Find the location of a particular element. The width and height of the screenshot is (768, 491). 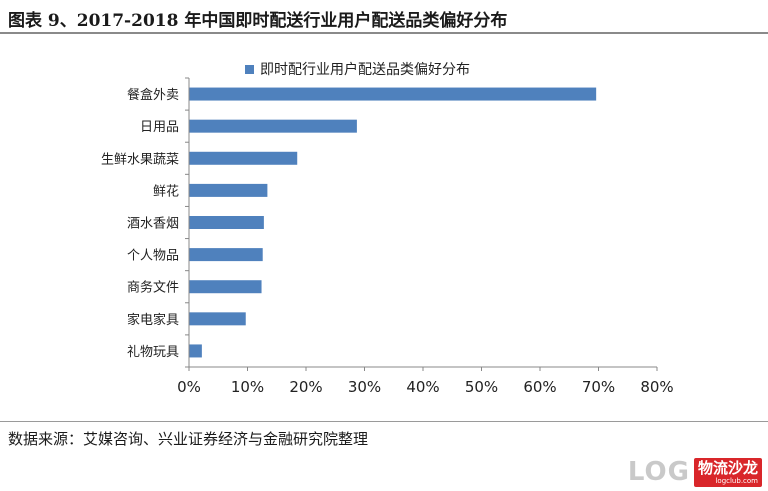

x-tick-label: 70% is located at coordinates (598, 387).